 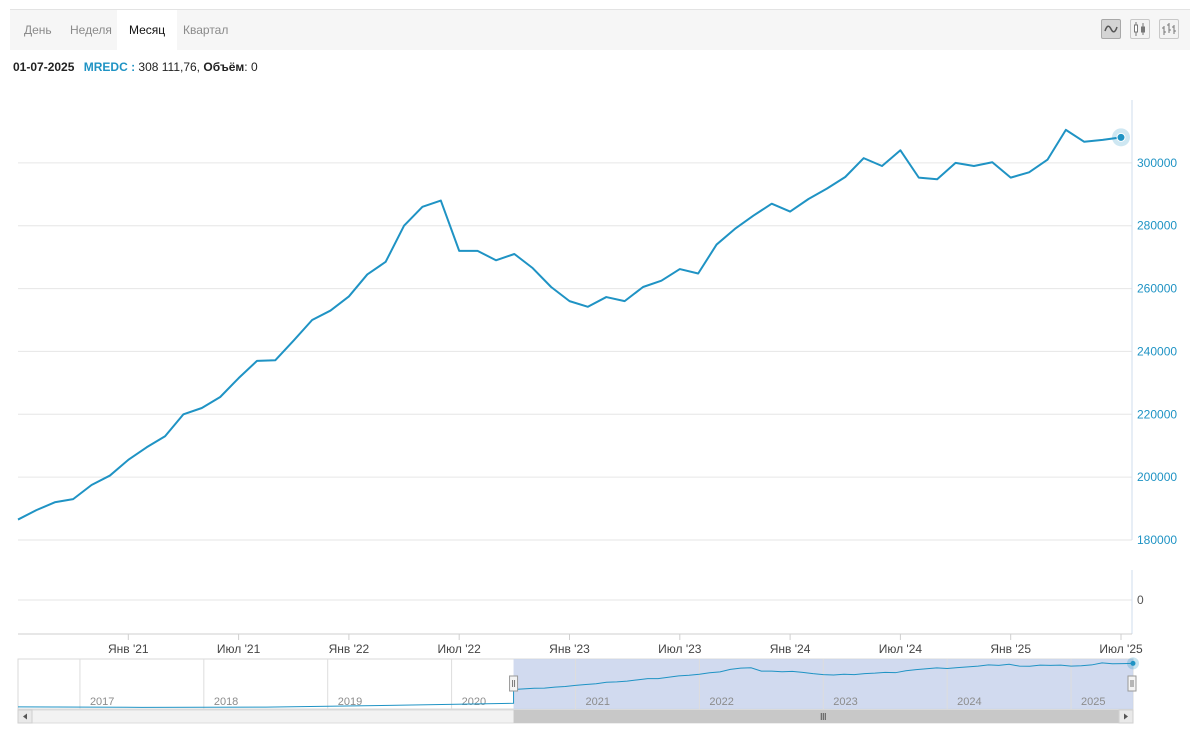 What do you see at coordinates (569, 649) in the screenshot?
I see `x-tick-label: Янв '23` at bounding box center [569, 649].